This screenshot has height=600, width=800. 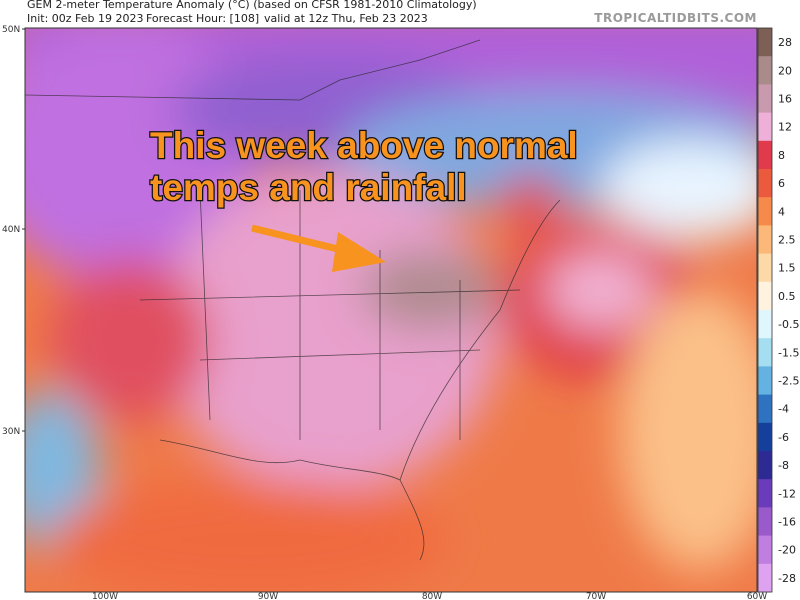 What do you see at coordinates (202, 18) in the screenshot?
I see `forecast-hour: Forecast Hour: [108]` at bounding box center [202, 18].